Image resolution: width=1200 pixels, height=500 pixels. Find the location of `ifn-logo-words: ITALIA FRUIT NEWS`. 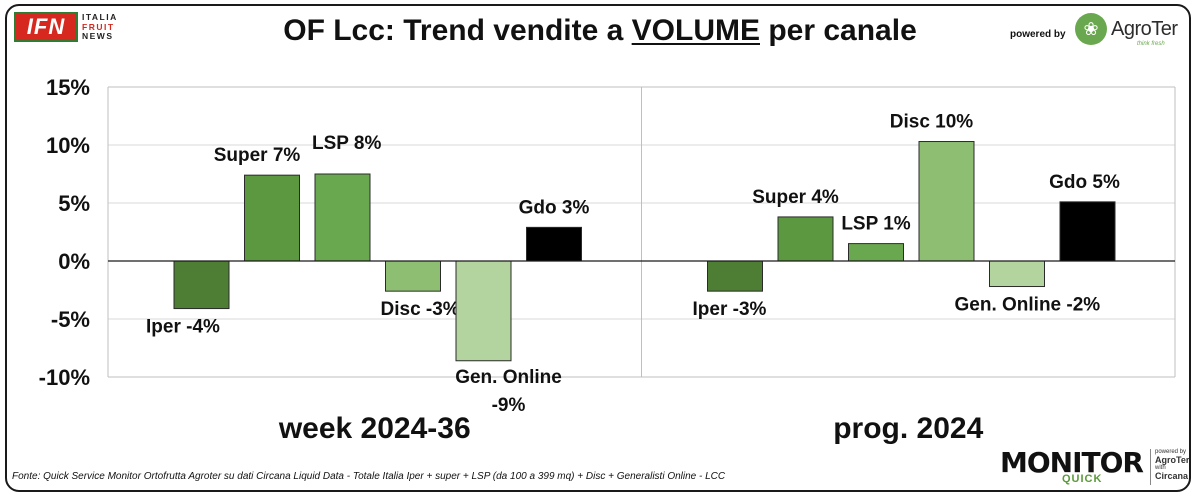

ifn-logo-words: ITALIA FRUIT NEWS is located at coordinates (100, 26).